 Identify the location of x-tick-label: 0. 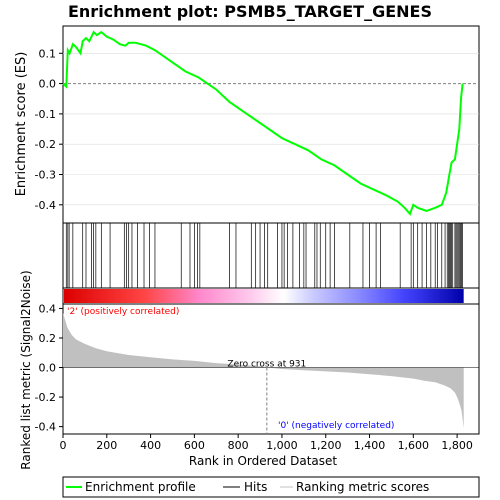
(63, 445).